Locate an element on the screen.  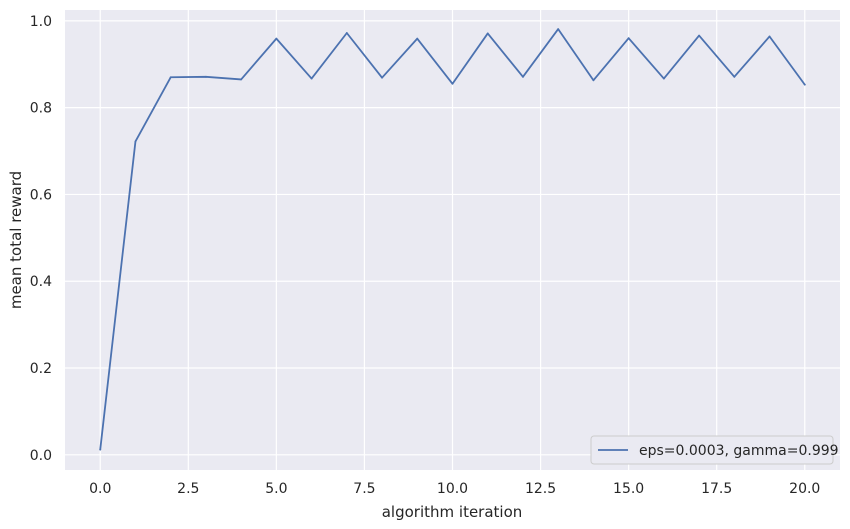
x-axis-label: algorithm iteration is located at coordinates (452, 512).